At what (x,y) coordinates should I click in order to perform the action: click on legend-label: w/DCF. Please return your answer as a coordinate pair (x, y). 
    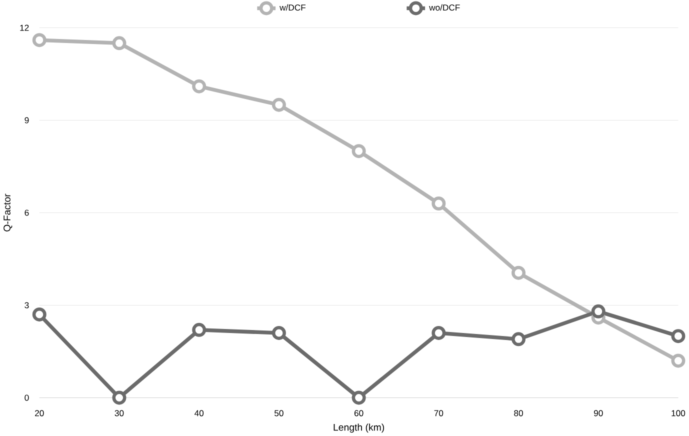
    Looking at the image, I should click on (293, 7).